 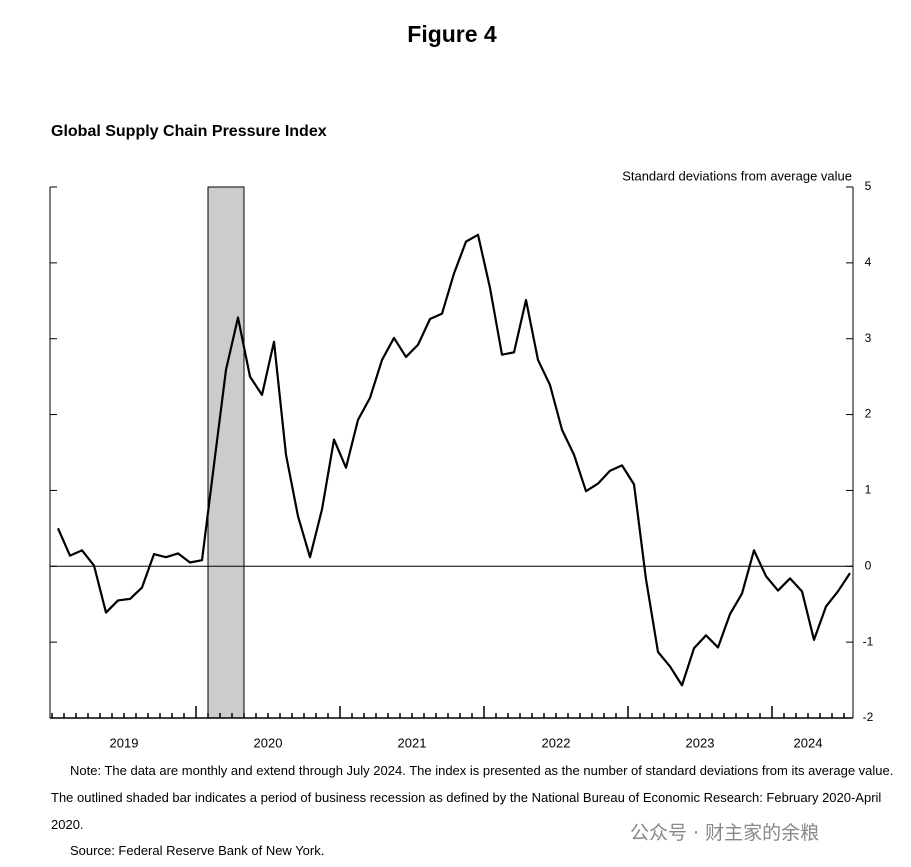 What do you see at coordinates (868, 717) in the screenshot?
I see `y-tick-label: -2` at bounding box center [868, 717].